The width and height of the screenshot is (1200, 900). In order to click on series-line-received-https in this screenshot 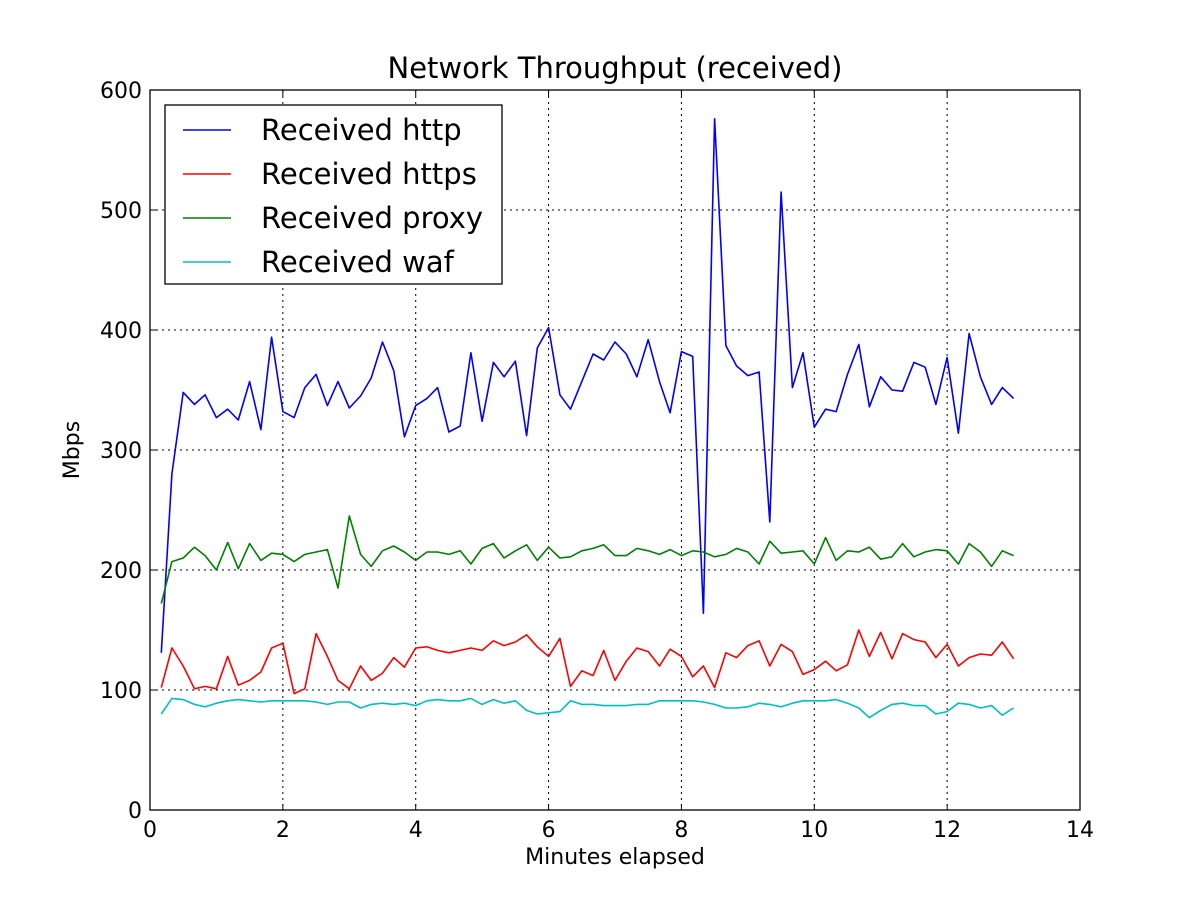, I will do `click(587, 662)`.